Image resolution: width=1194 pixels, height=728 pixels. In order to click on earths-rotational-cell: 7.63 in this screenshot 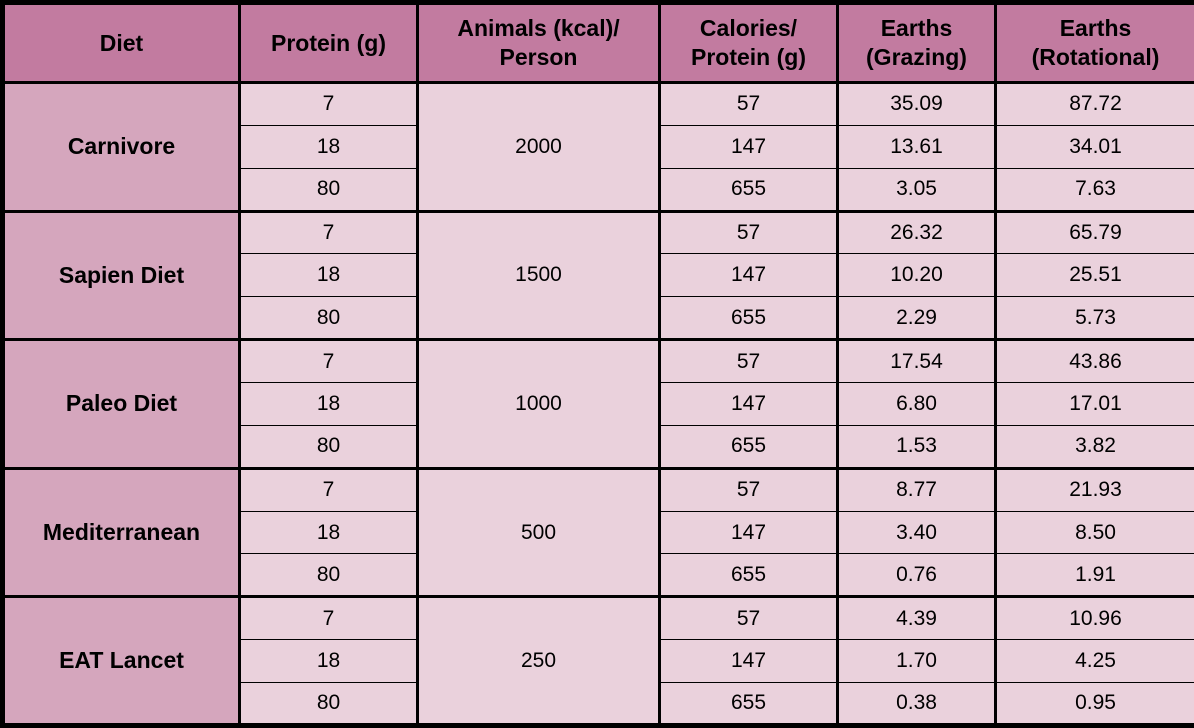, I will do `click(1094, 189)`.